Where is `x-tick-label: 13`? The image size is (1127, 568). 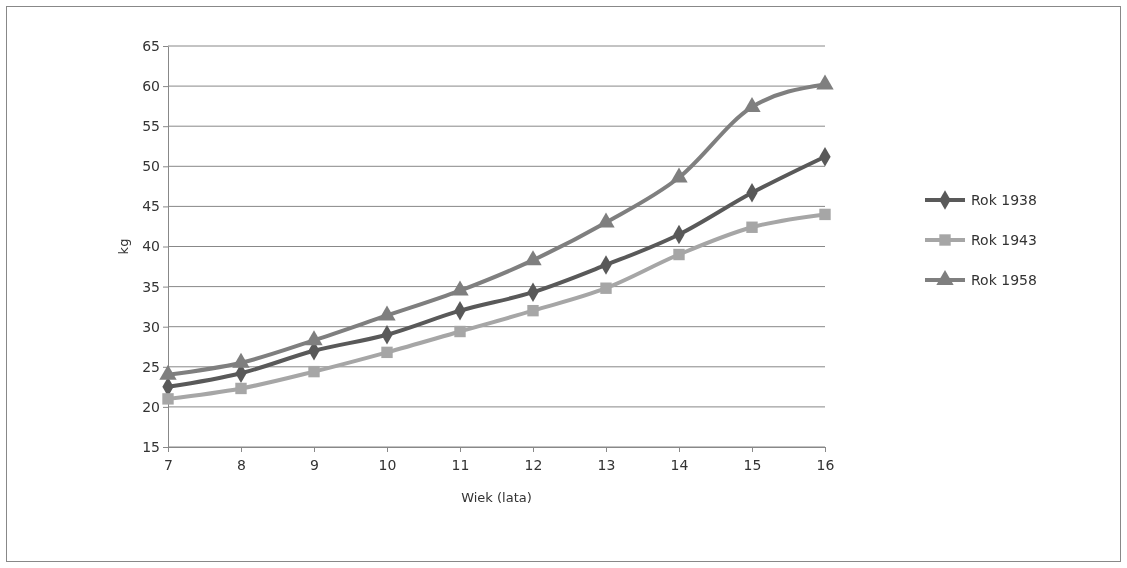 x-tick-label: 13 is located at coordinates (606, 465).